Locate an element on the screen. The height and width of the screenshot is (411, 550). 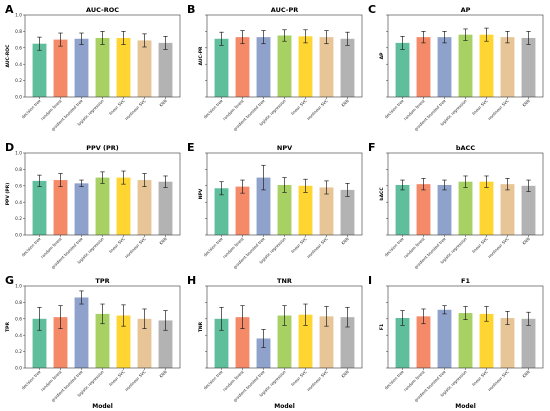
y-axis-label: AP is located at coordinates (382, 55).